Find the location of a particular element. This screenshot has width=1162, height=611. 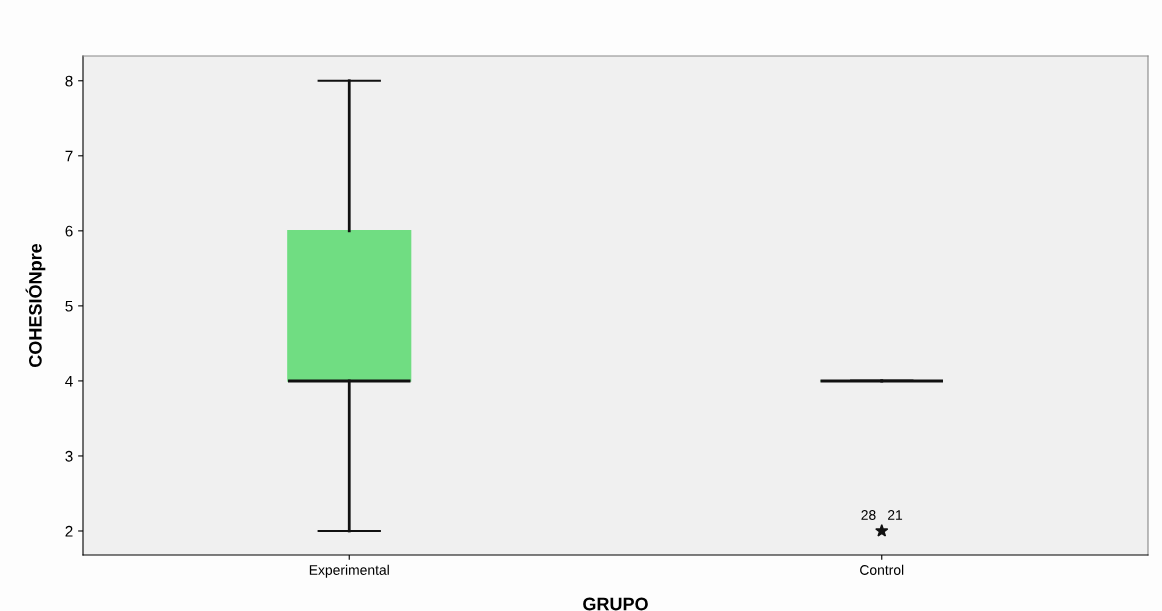

x-axis-title: GRUPO is located at coordinates (615, 604).